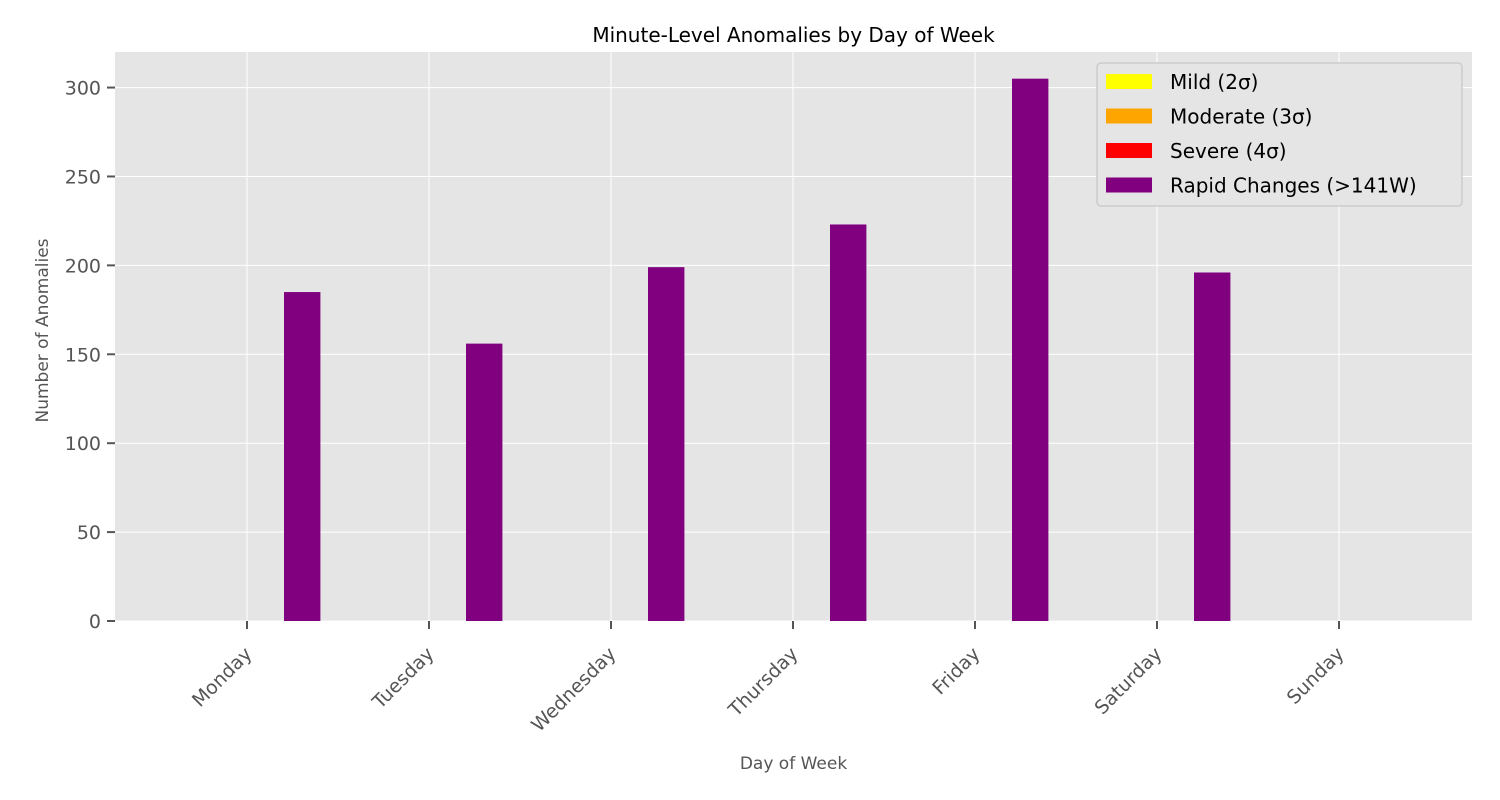 The height and width of the screenshot is (800, 1500). What do you see at coordinates (956, 671) in the screenshot?
I see `x-tick-label: Friday` at bounding box center [956, 671].